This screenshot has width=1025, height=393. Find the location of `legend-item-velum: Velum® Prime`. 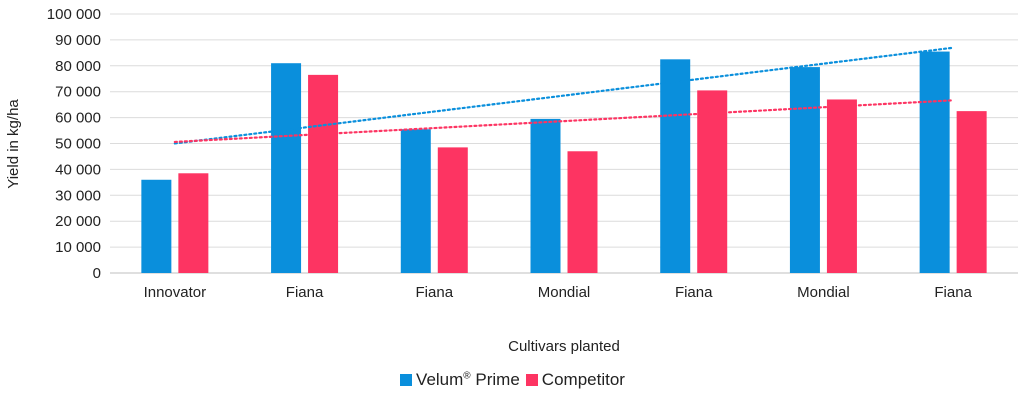

legend-item-velum: Velum® Prime is located at coordinates (460, 380).